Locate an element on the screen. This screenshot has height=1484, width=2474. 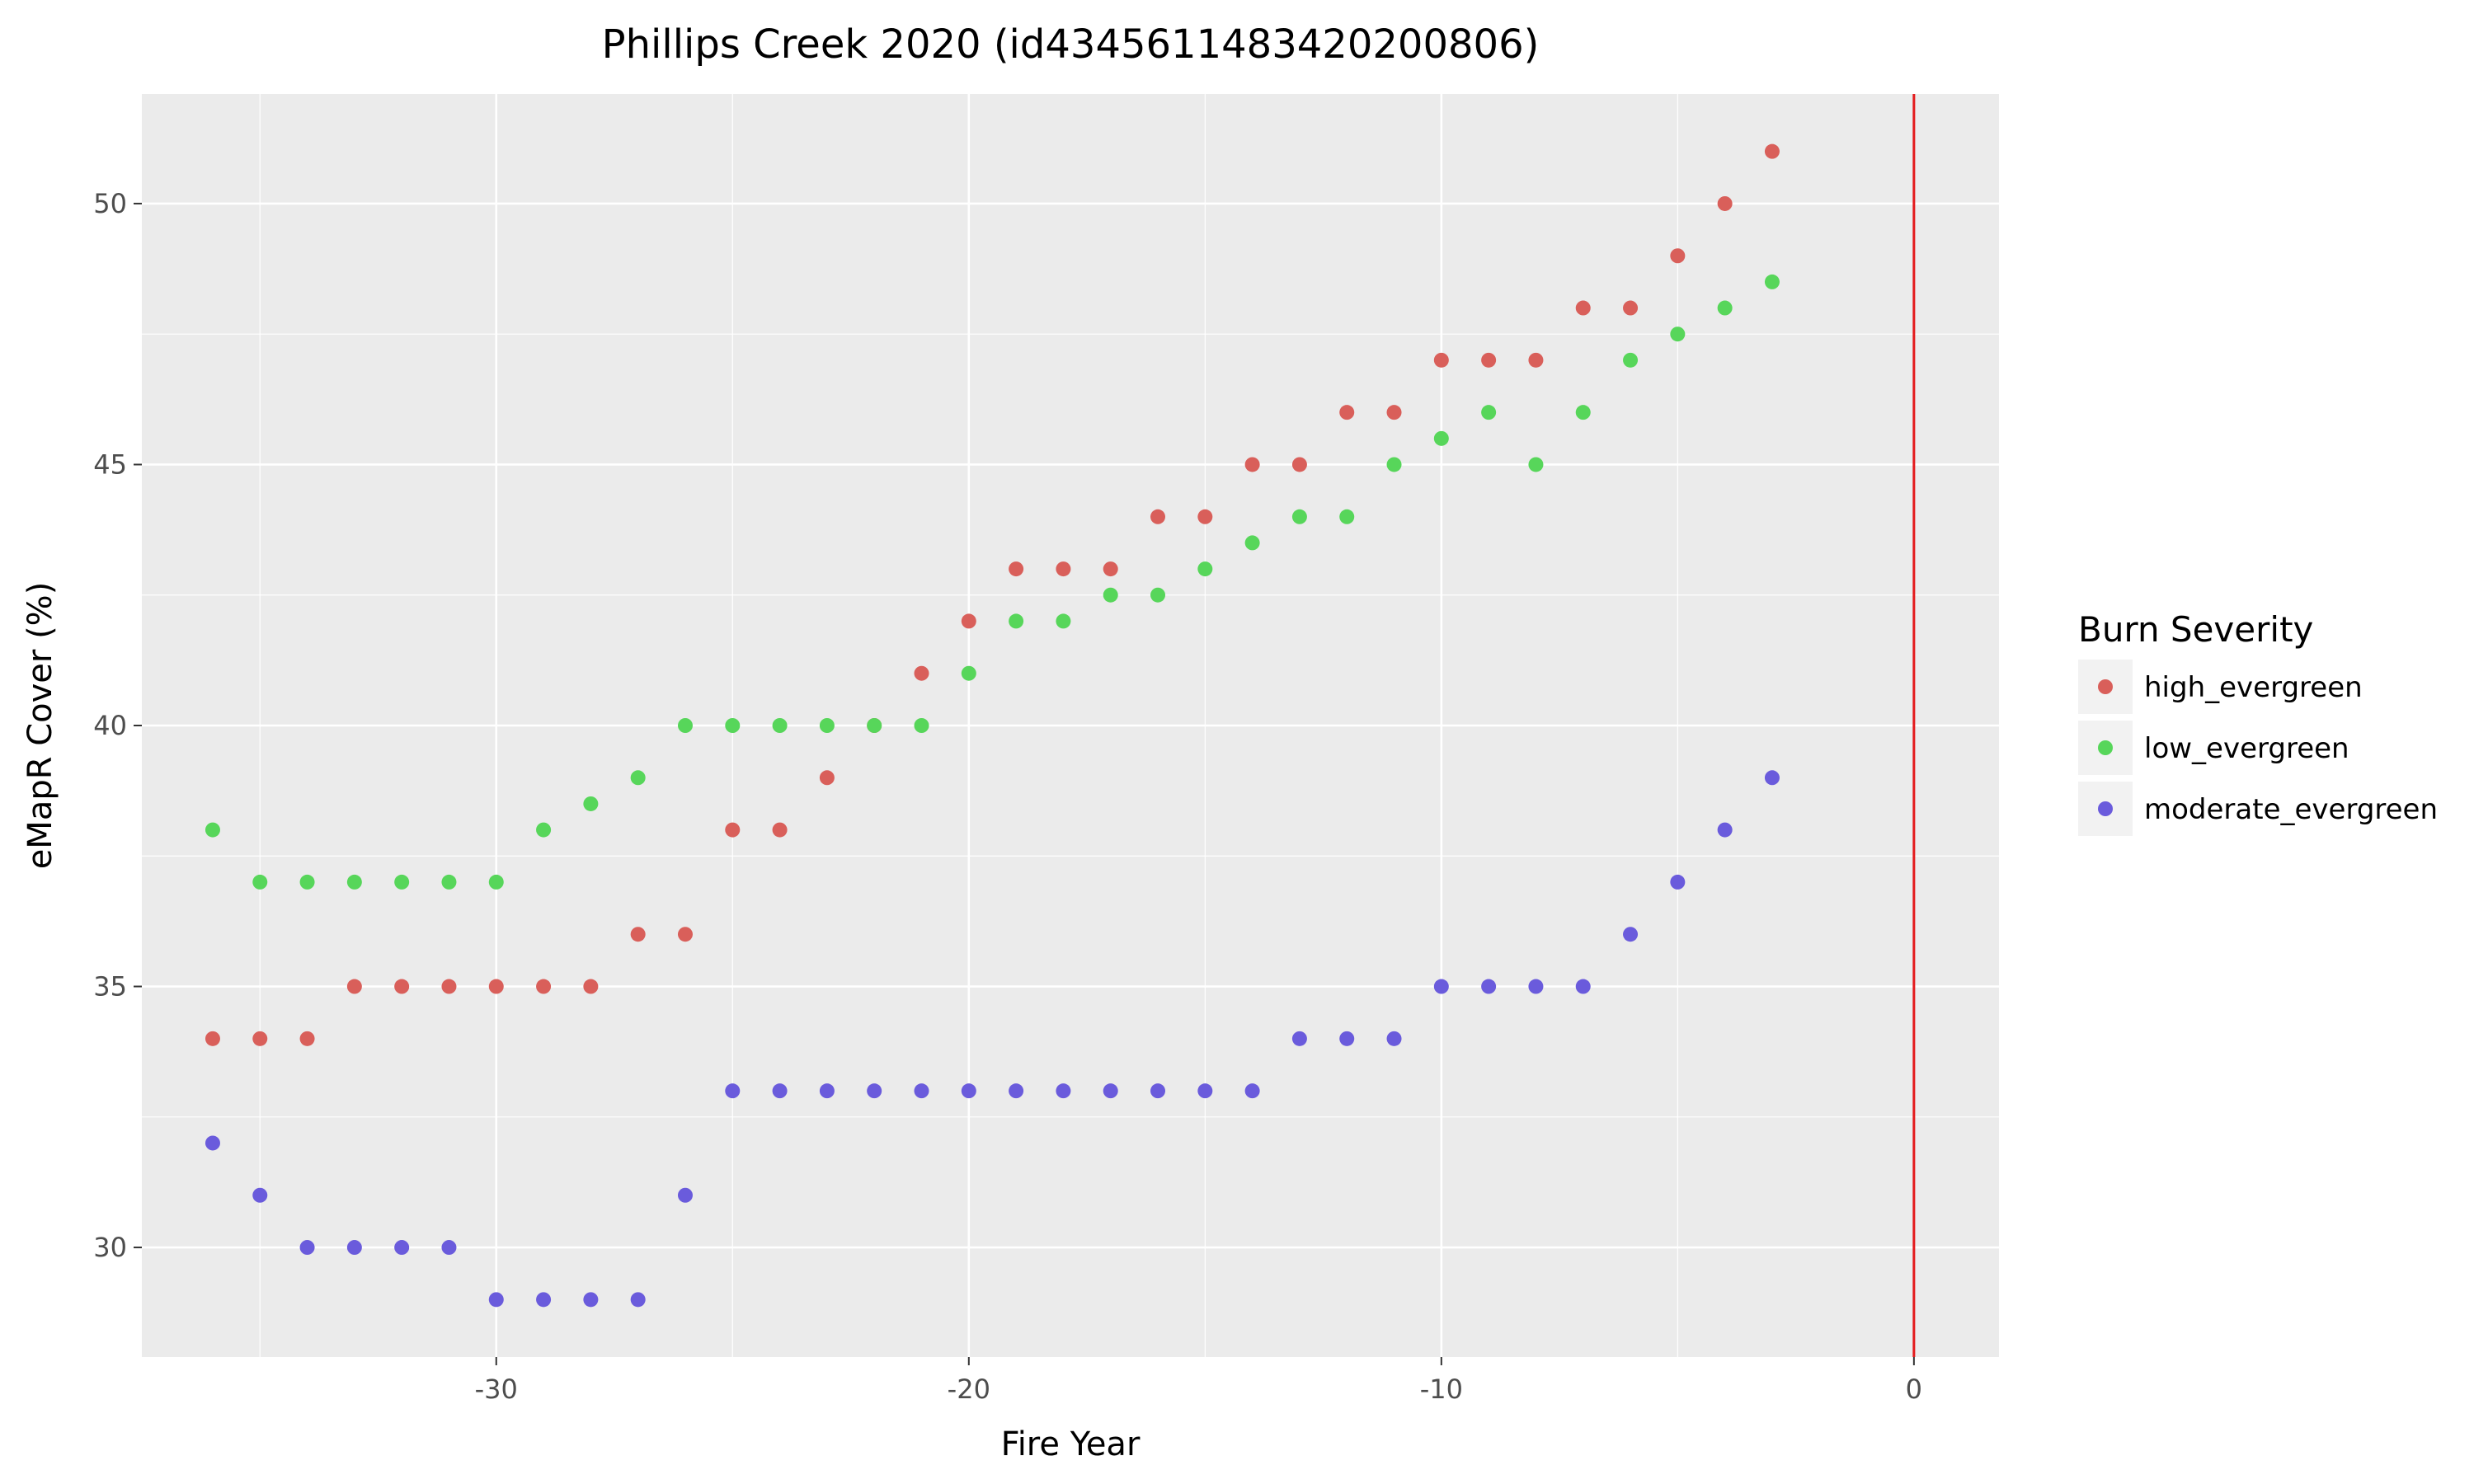
legend-label: low_evergreen is located at coordinates (2246, 748).